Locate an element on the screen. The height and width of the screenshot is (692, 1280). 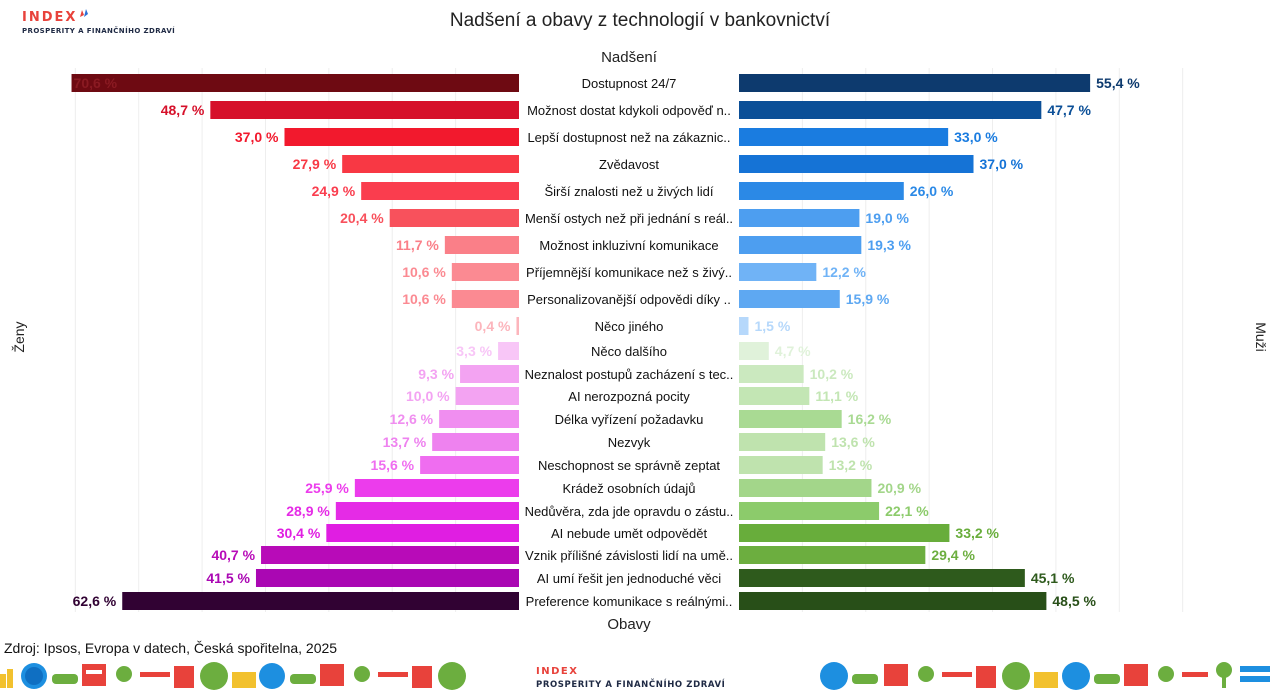
data-label-women: 0,4 % is located at coordinates (493, 326).